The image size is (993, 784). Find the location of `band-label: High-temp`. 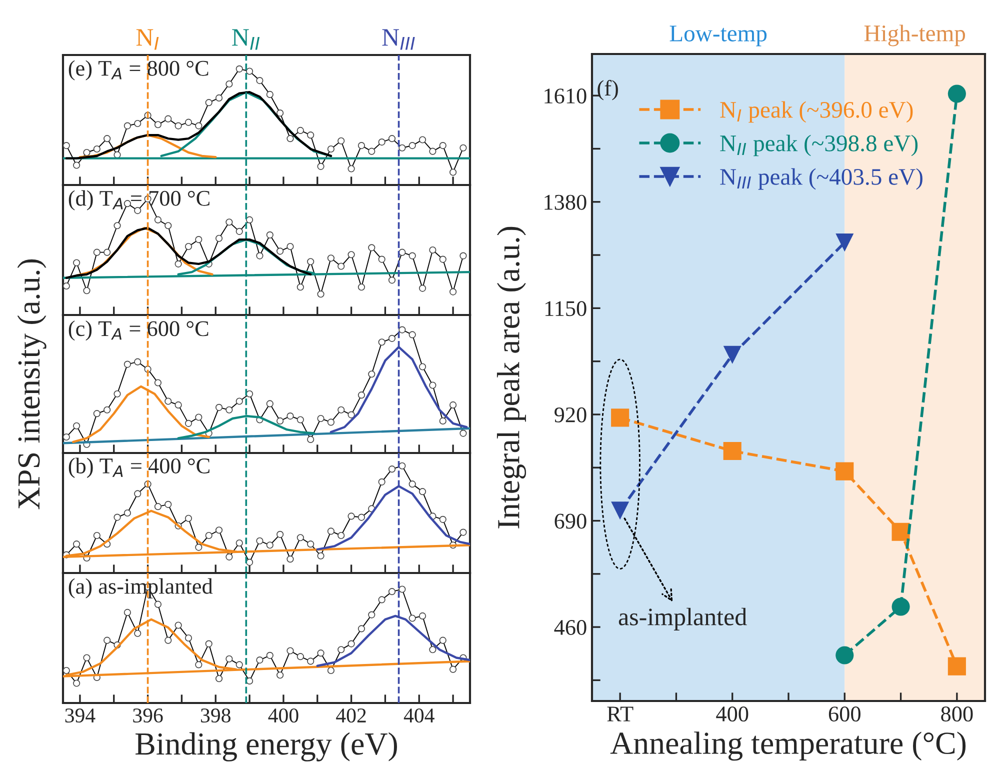

band-label: High-temp is located at coordinates (915, 35).